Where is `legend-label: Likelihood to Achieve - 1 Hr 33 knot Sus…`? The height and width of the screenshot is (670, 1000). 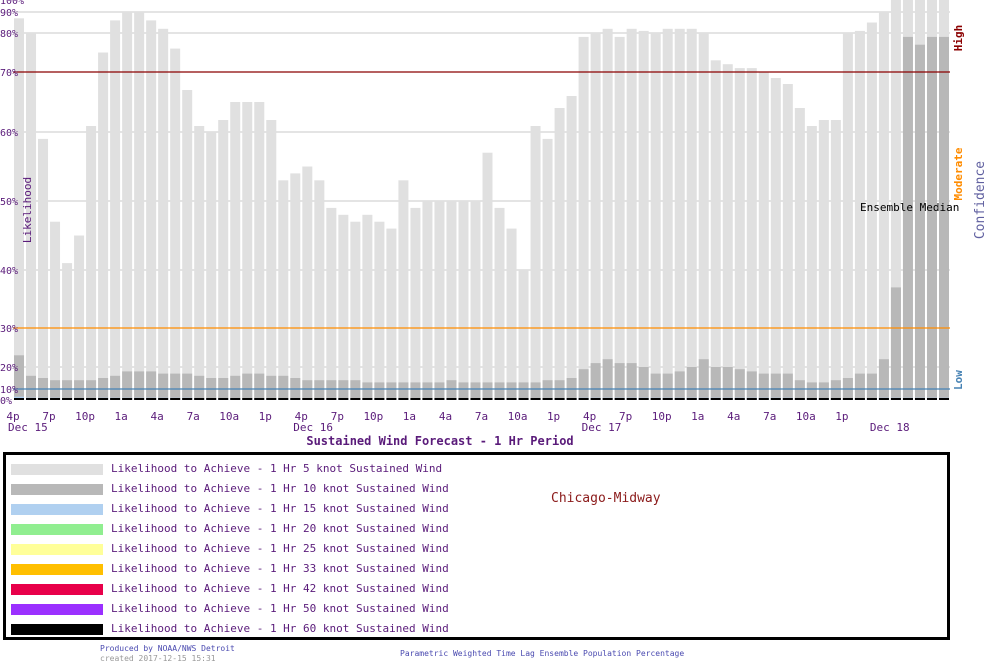
legend-label: Likelihood to Achieve - 1 Hr 33 knot Sus… is located at coordinates (280, 568).